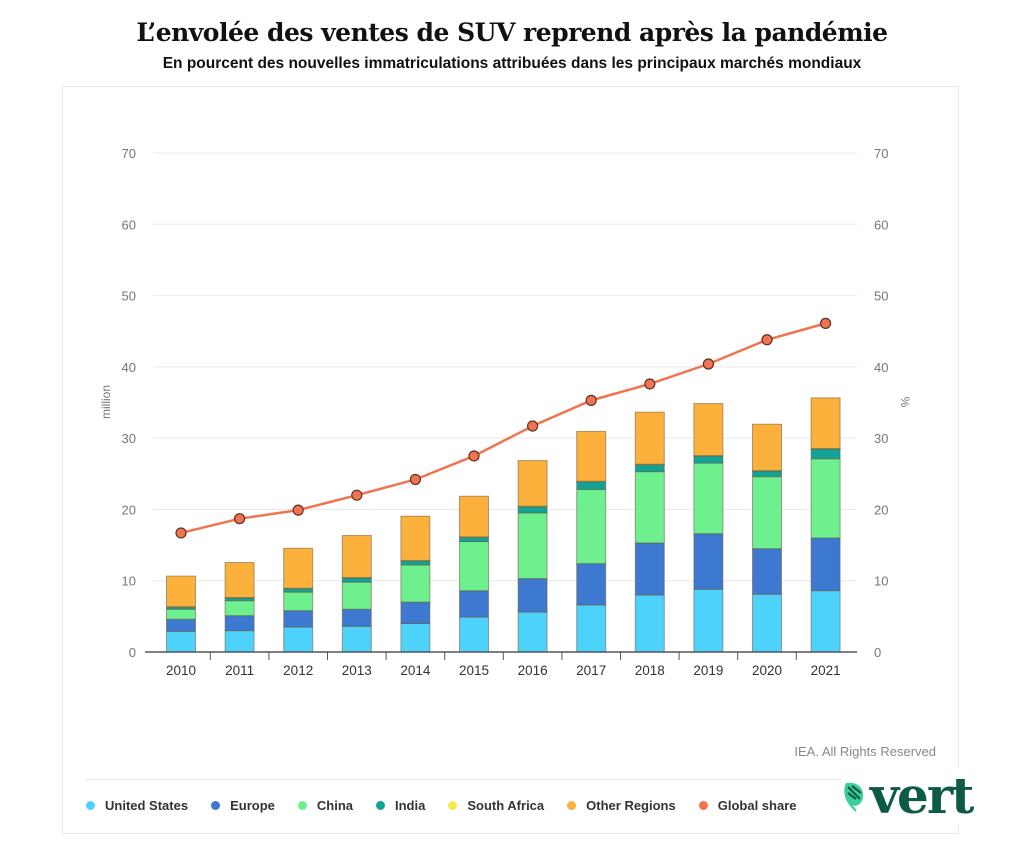 This screenshot has width=1024, height=845. I want to click on global-share-point-2014, so click(415, 479).